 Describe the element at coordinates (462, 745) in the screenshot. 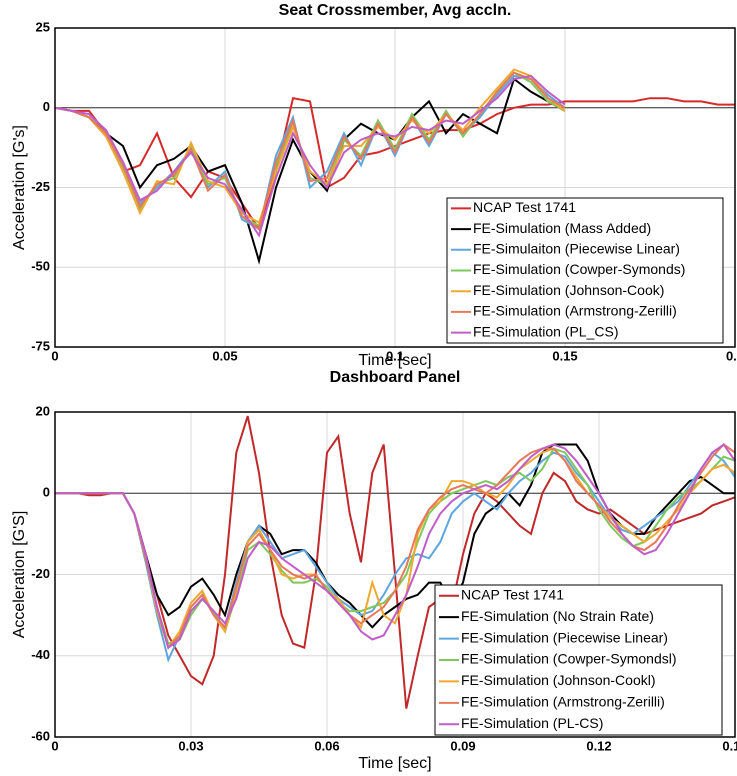

I see `x-tick-label: 0.09` at that location.